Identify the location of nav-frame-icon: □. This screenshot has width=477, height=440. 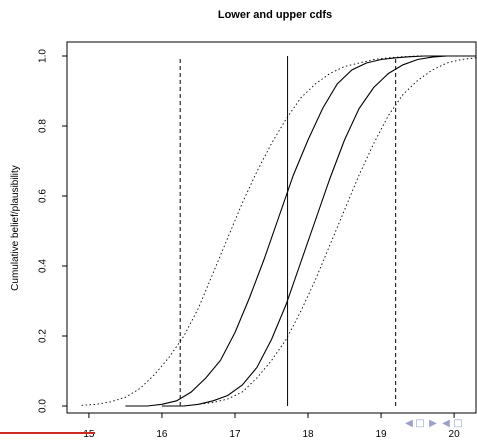
(419, 423).